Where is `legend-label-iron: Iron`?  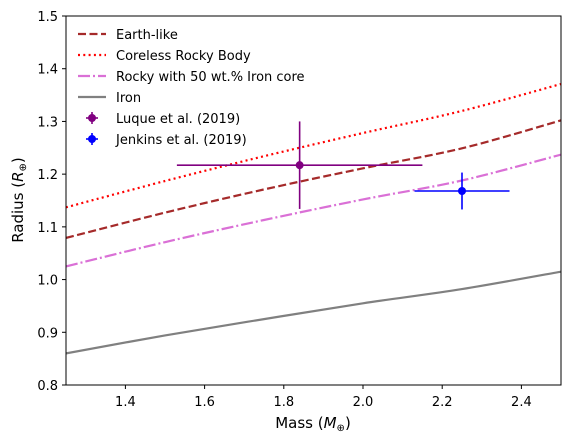 legend-label-iron: Iron is located at coordinates (128, 98).